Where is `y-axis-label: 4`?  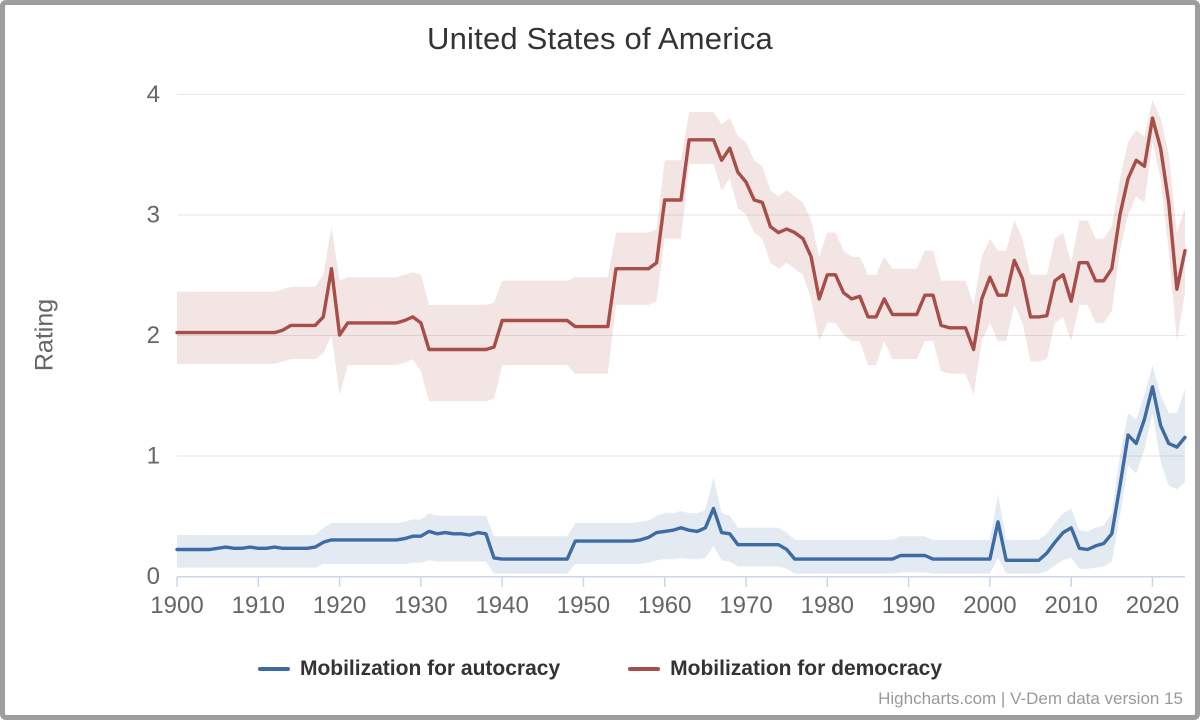
y-axis-label: 4 is located at coordinates (153, 94).